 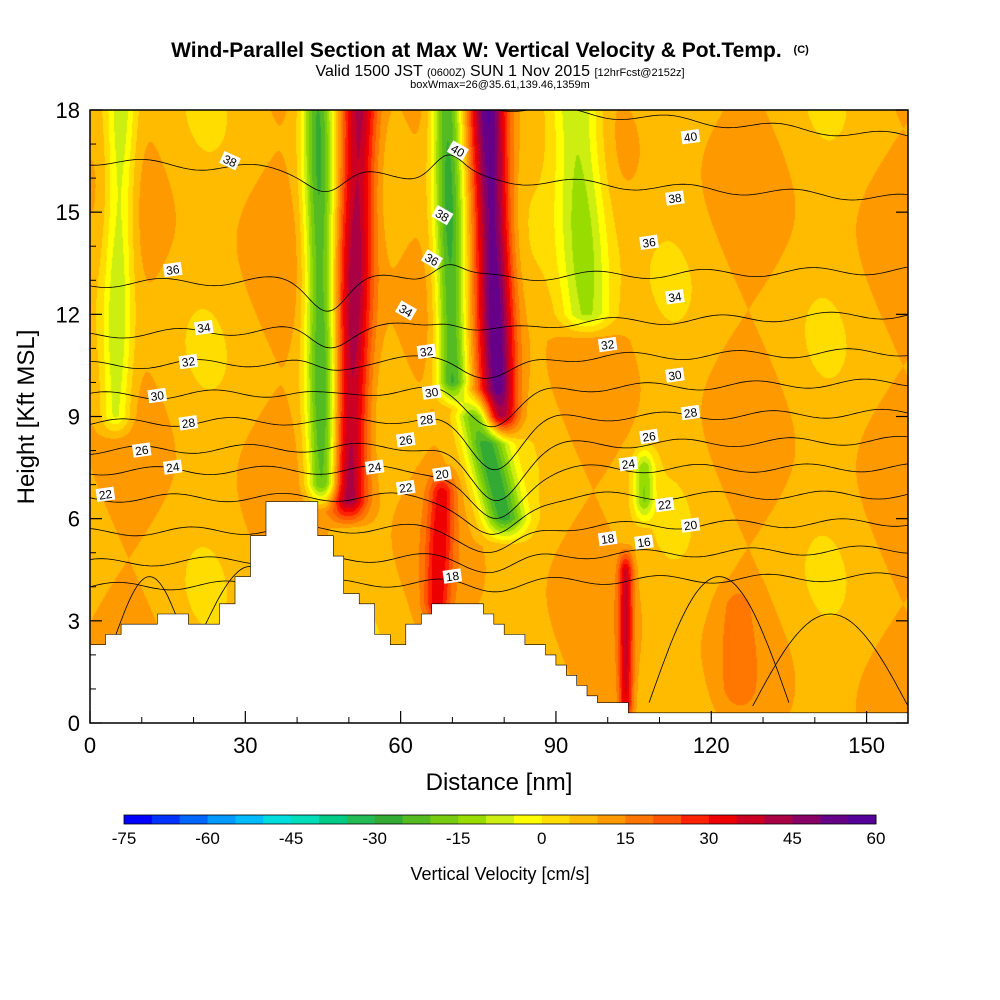 I want to click on x-tick-label: 0, so click(x=90, y=745).